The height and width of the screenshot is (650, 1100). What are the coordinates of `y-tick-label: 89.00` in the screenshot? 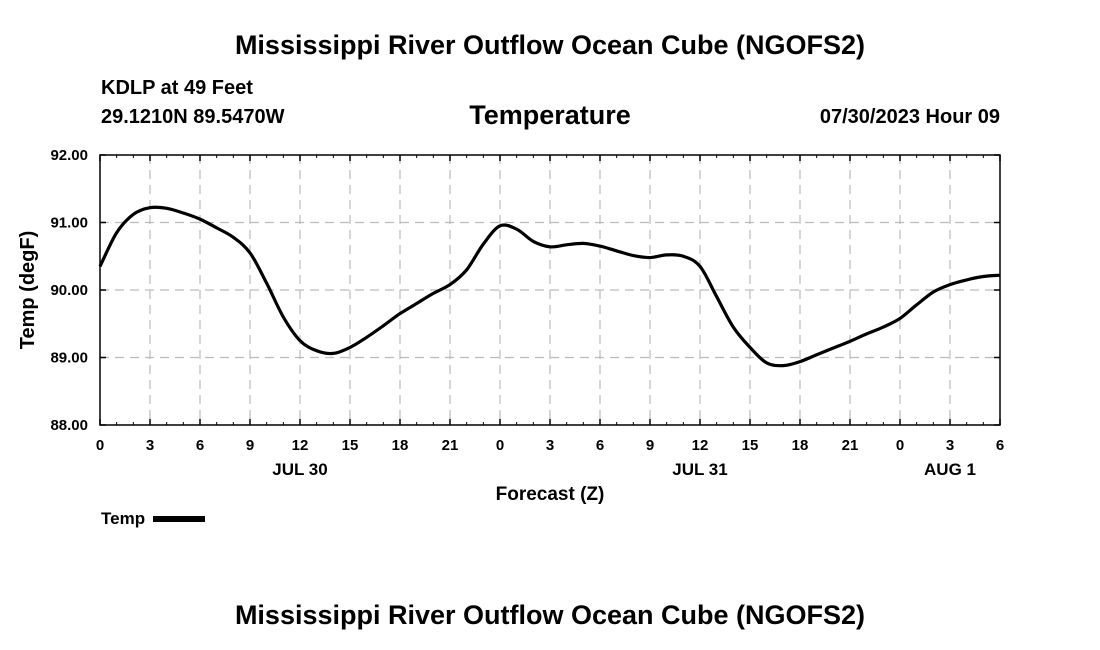 It's located at (69, 358).